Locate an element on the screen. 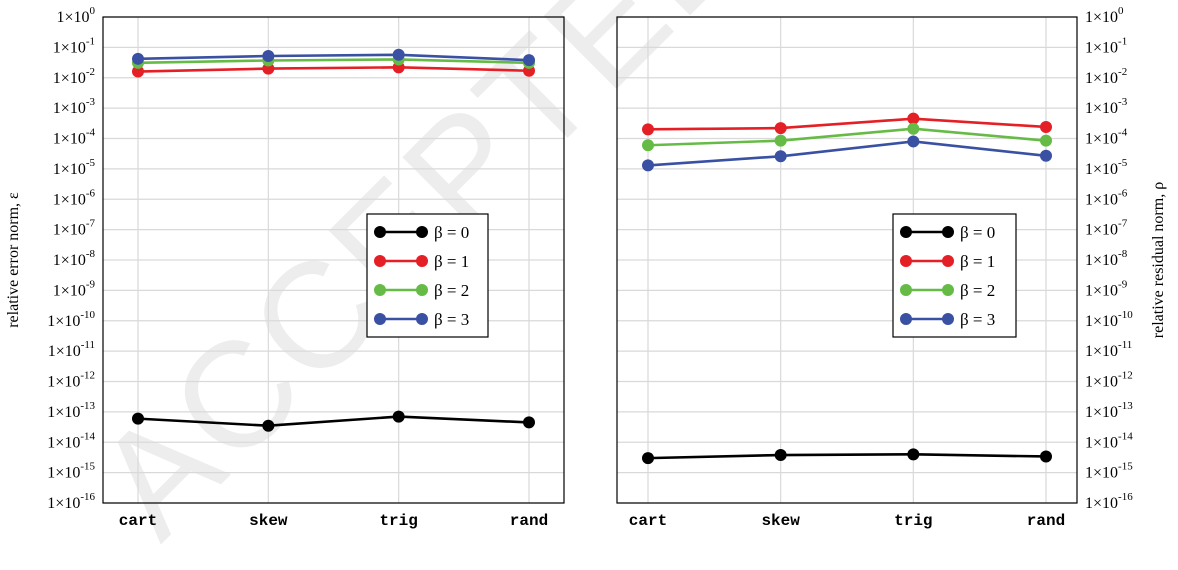  y-tick-label: 1×10⁻¹³ is located at coordinates (71, 410).